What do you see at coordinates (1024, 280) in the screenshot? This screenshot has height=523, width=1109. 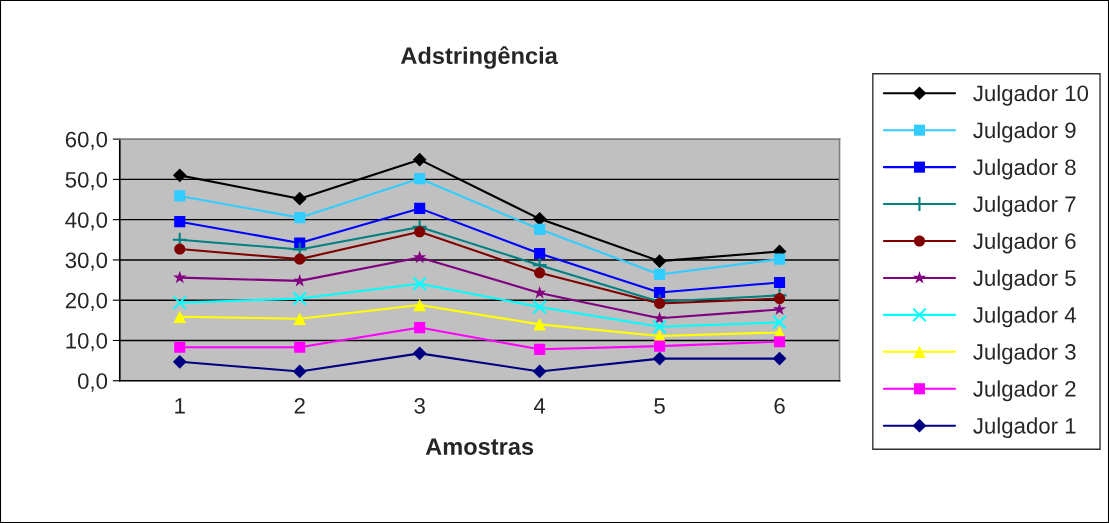 I see `legend-label: Julgador 5` at bounding box center [1024, 280].